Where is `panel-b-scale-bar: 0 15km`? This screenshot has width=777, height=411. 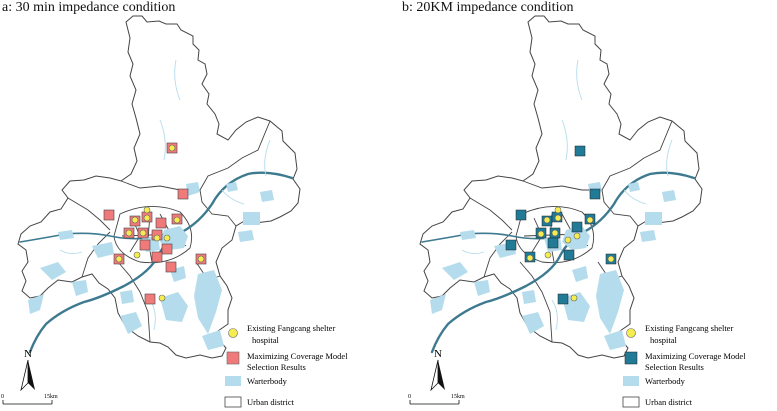 panel-b-scale-bar: 0 15km is located at coordinates (436, 399).